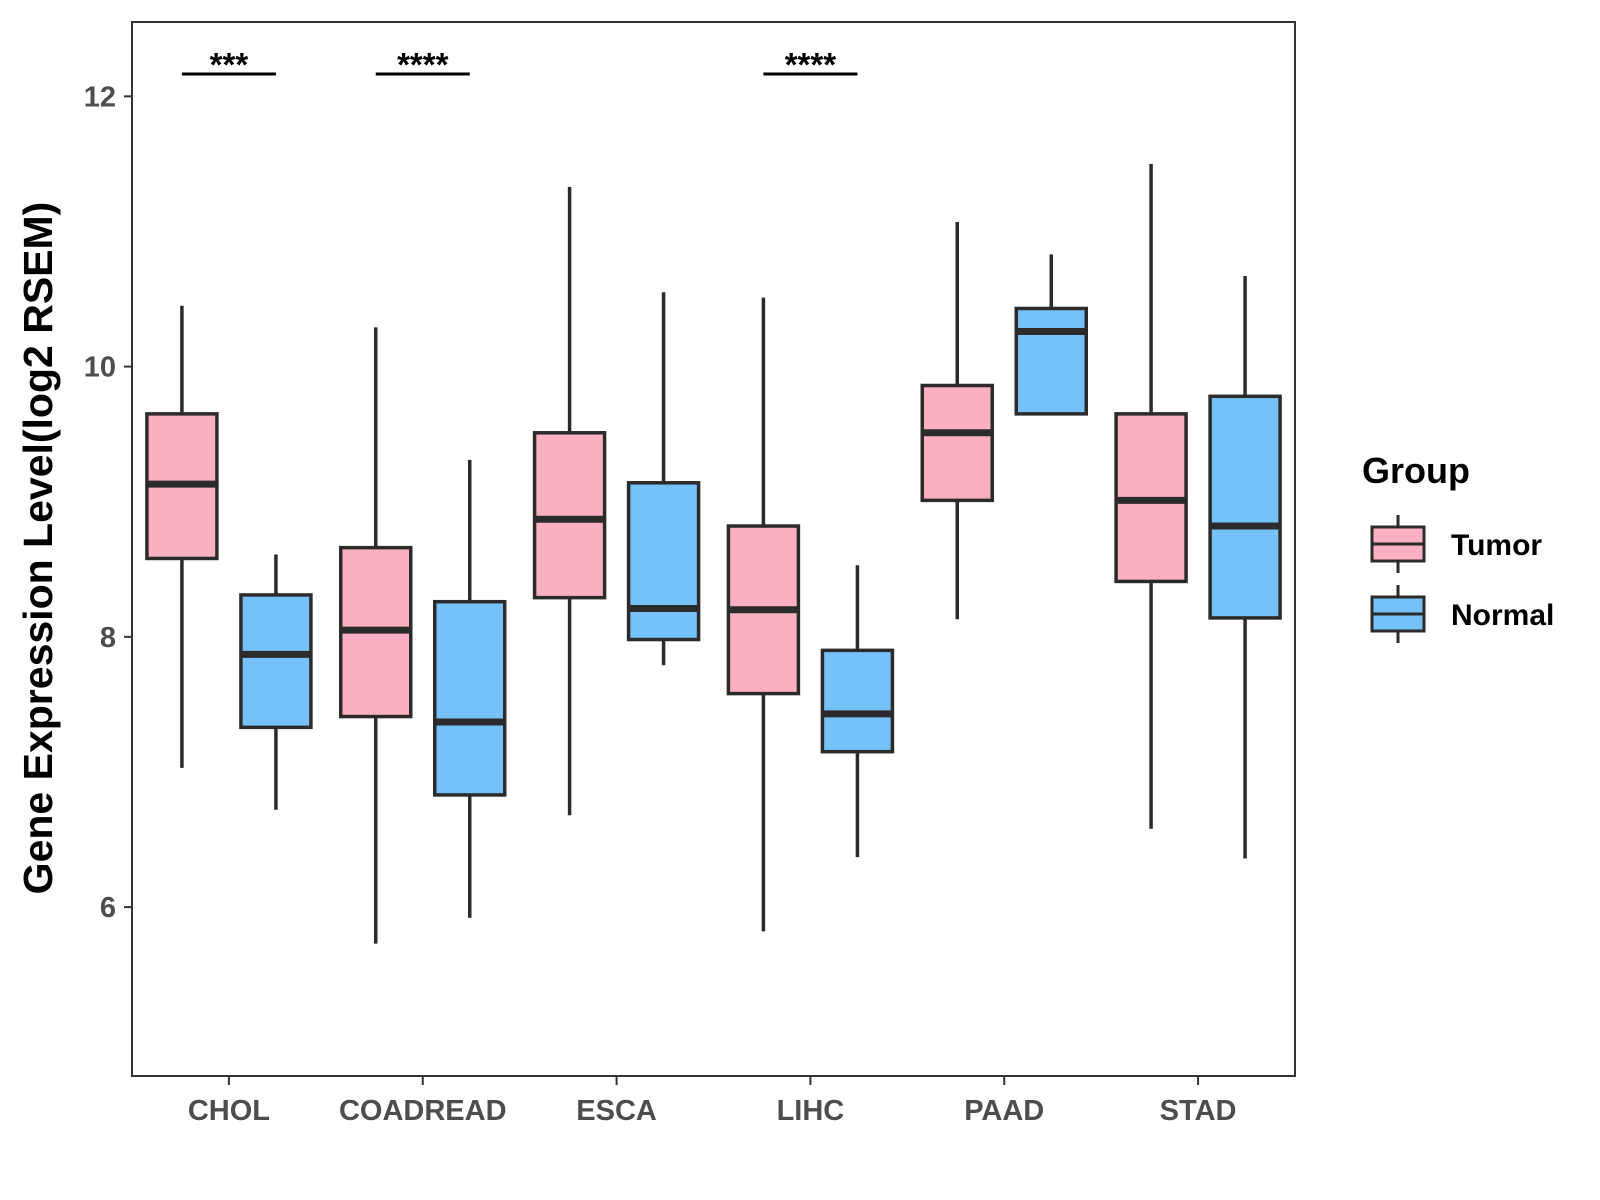 The image size is (1600, 1200). I want to click on legend-title: Group, so click(1416, 470).